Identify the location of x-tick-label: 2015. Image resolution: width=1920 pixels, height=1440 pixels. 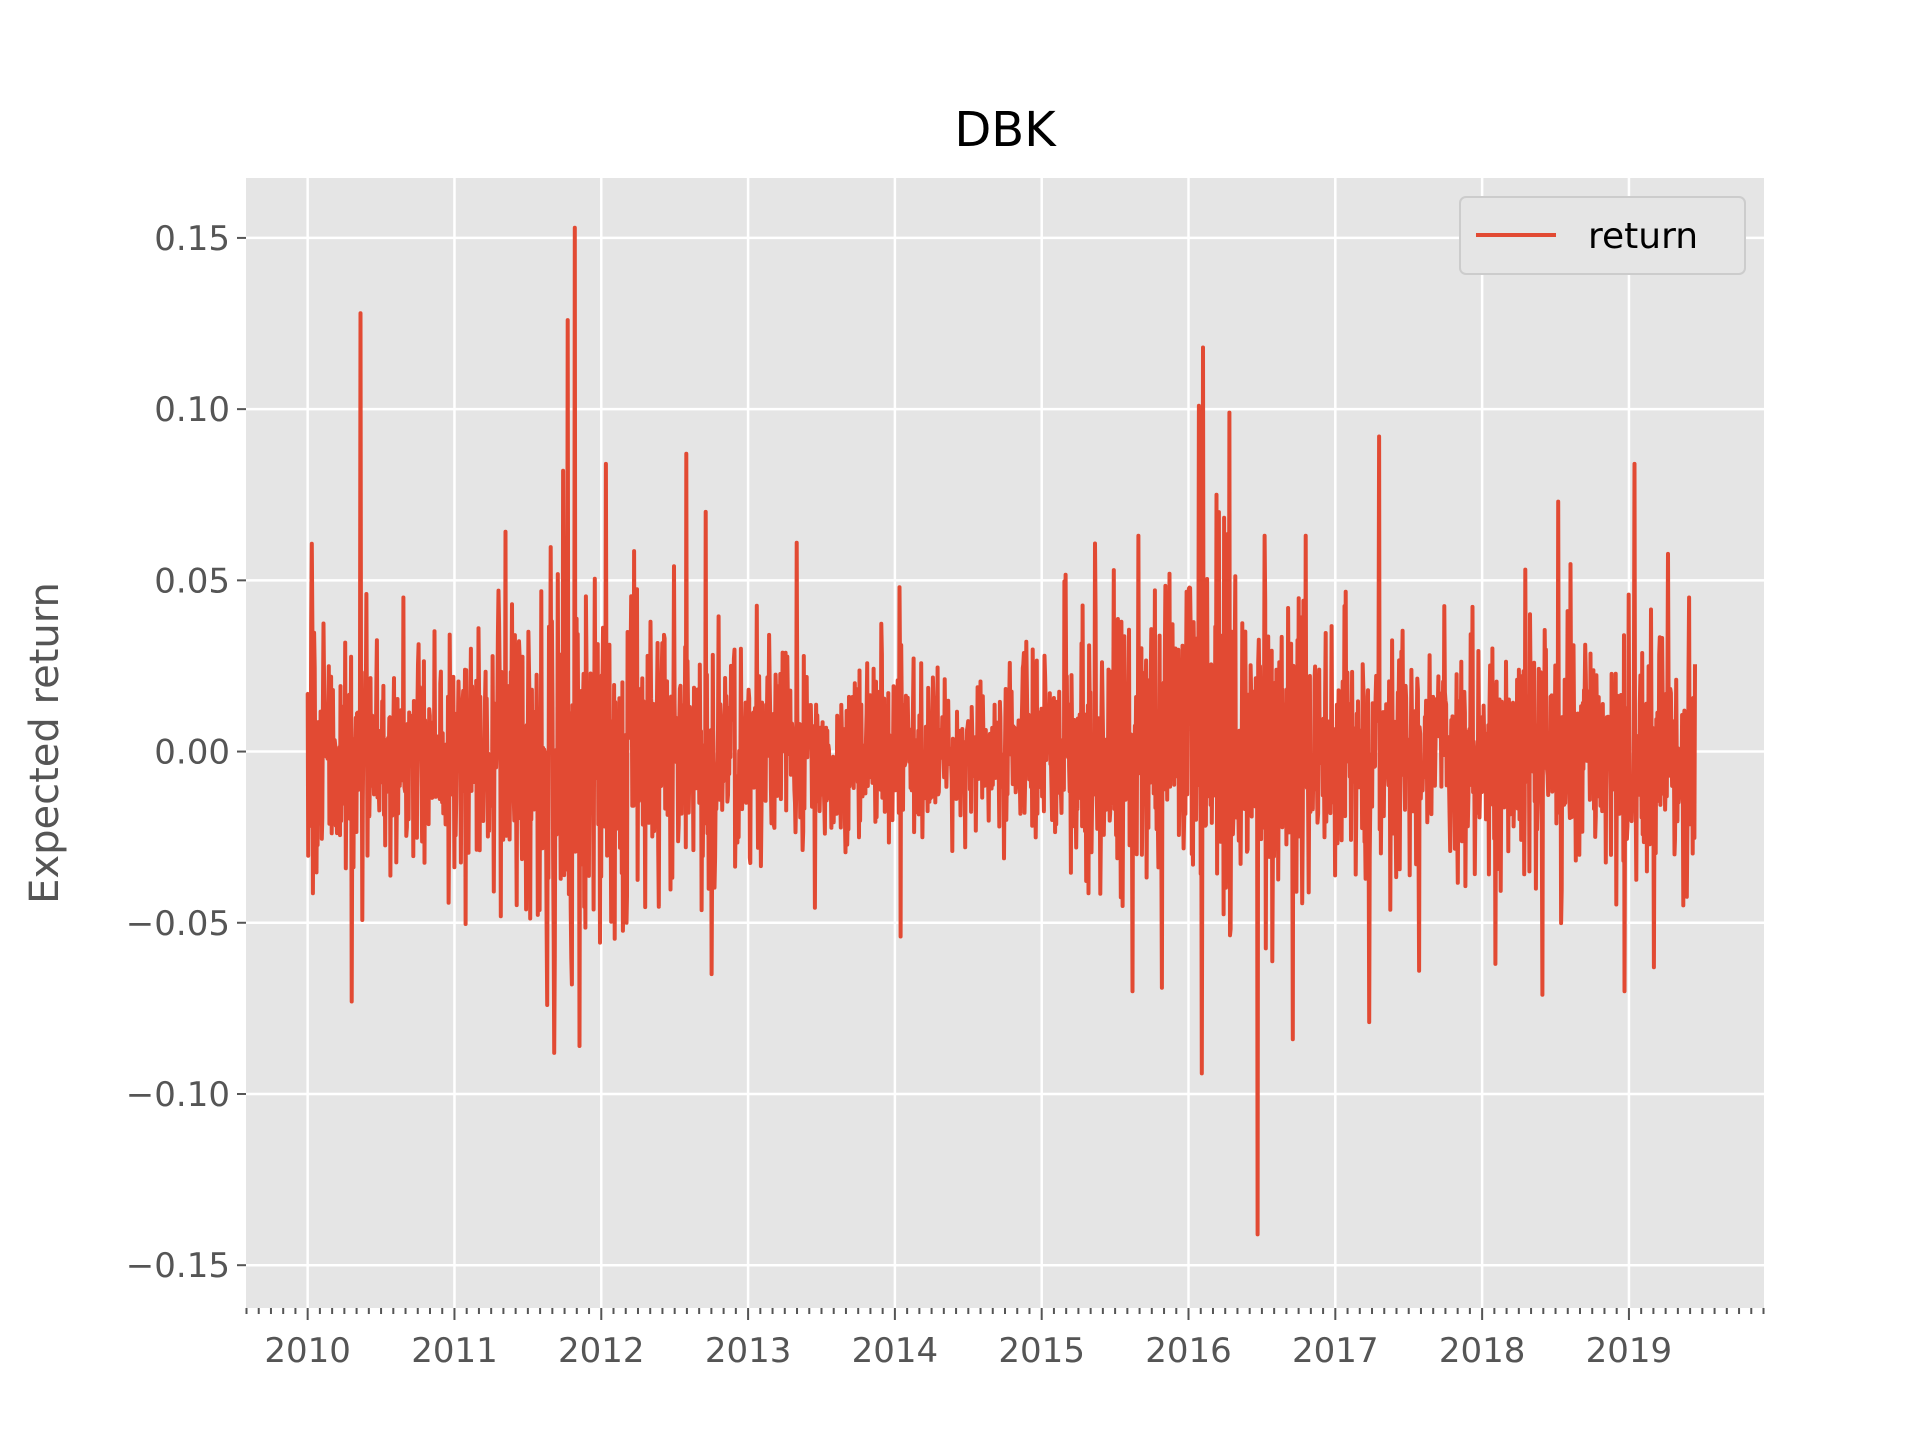
(1041, 1351).